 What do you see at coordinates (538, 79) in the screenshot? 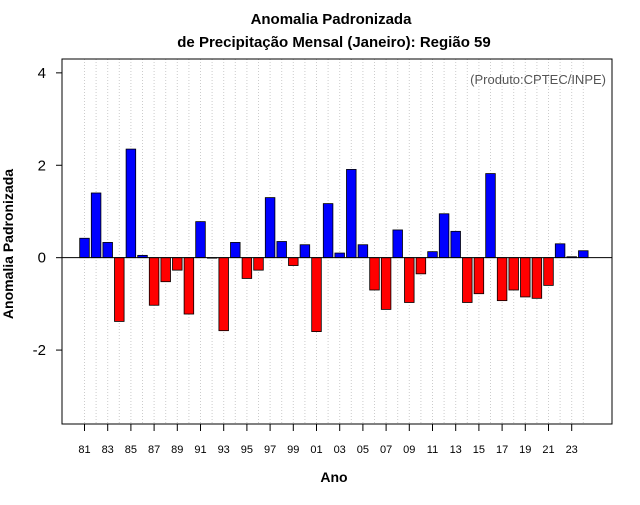
I see `credit-annotation: (Produto:CPTEC/INPE)` at bounding box center [538, 79].